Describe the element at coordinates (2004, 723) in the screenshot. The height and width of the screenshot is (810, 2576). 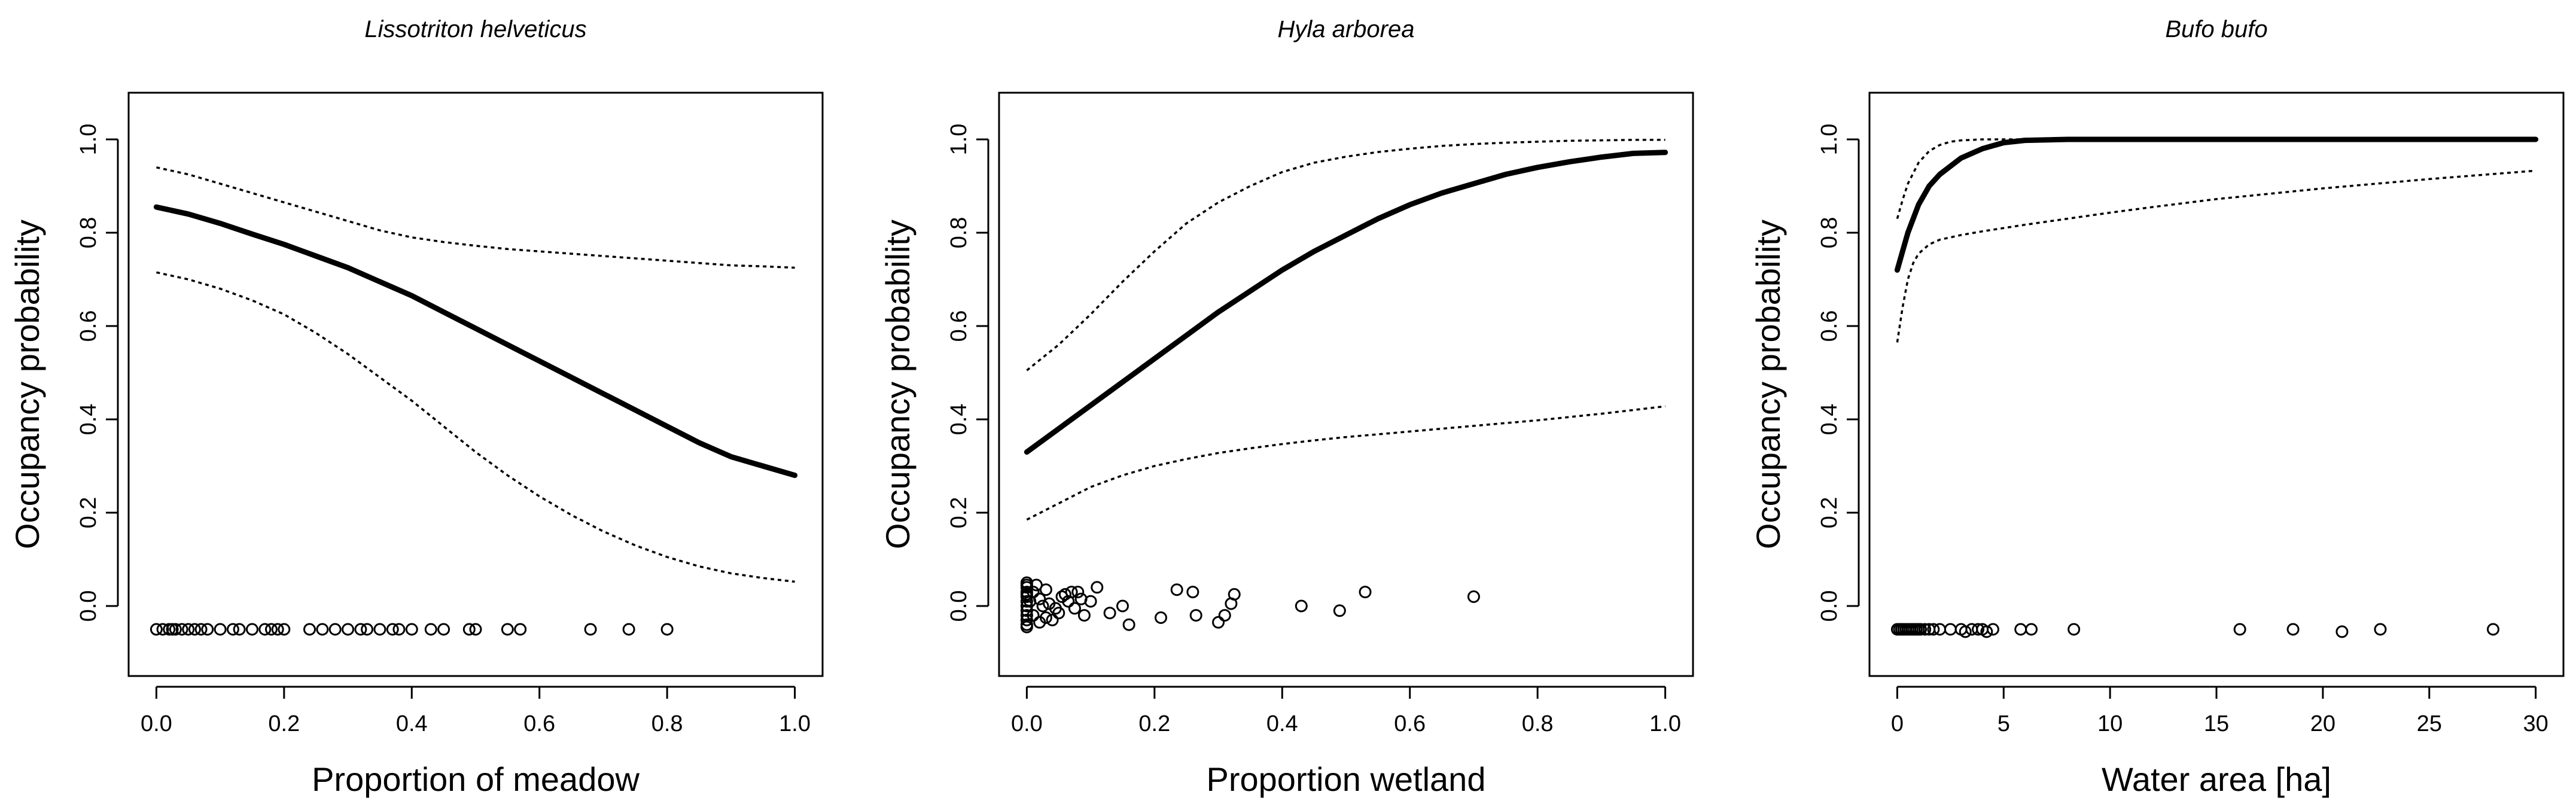
I see `x-tick-label: 5` at that location.